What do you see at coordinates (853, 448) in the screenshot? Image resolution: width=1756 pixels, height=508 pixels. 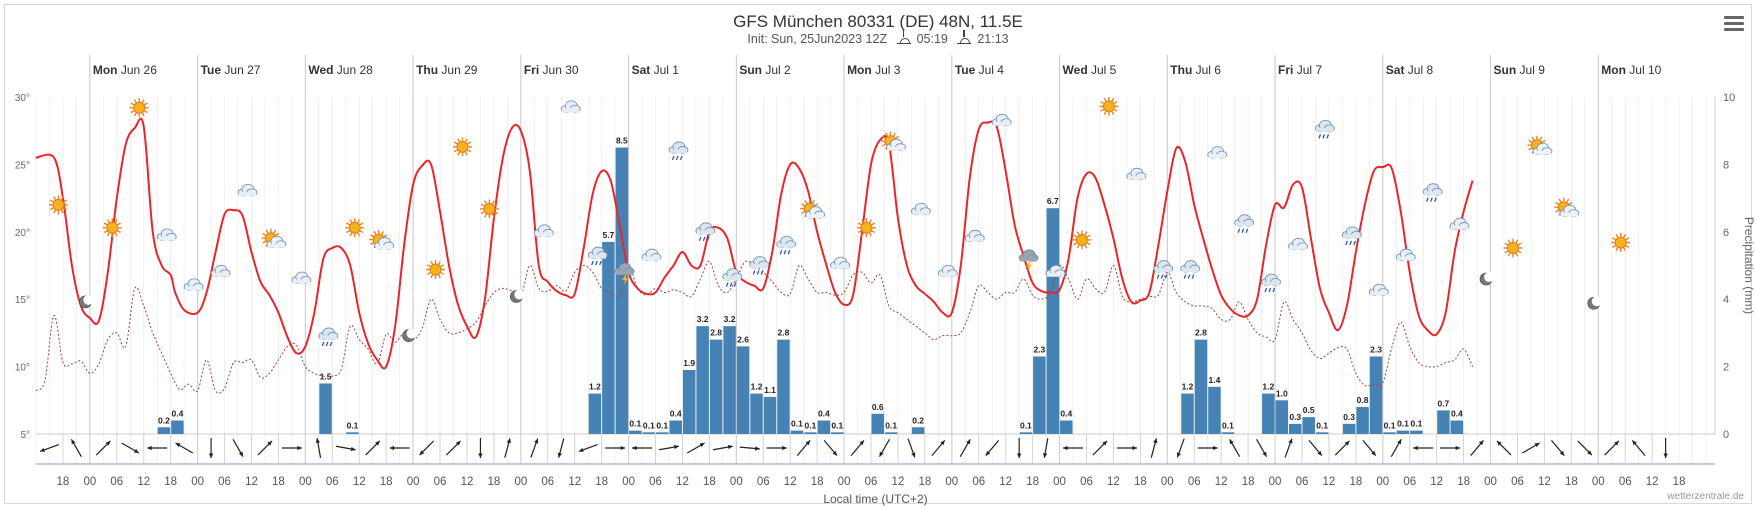 I see `wind-row` at bounding box center [853, 448].